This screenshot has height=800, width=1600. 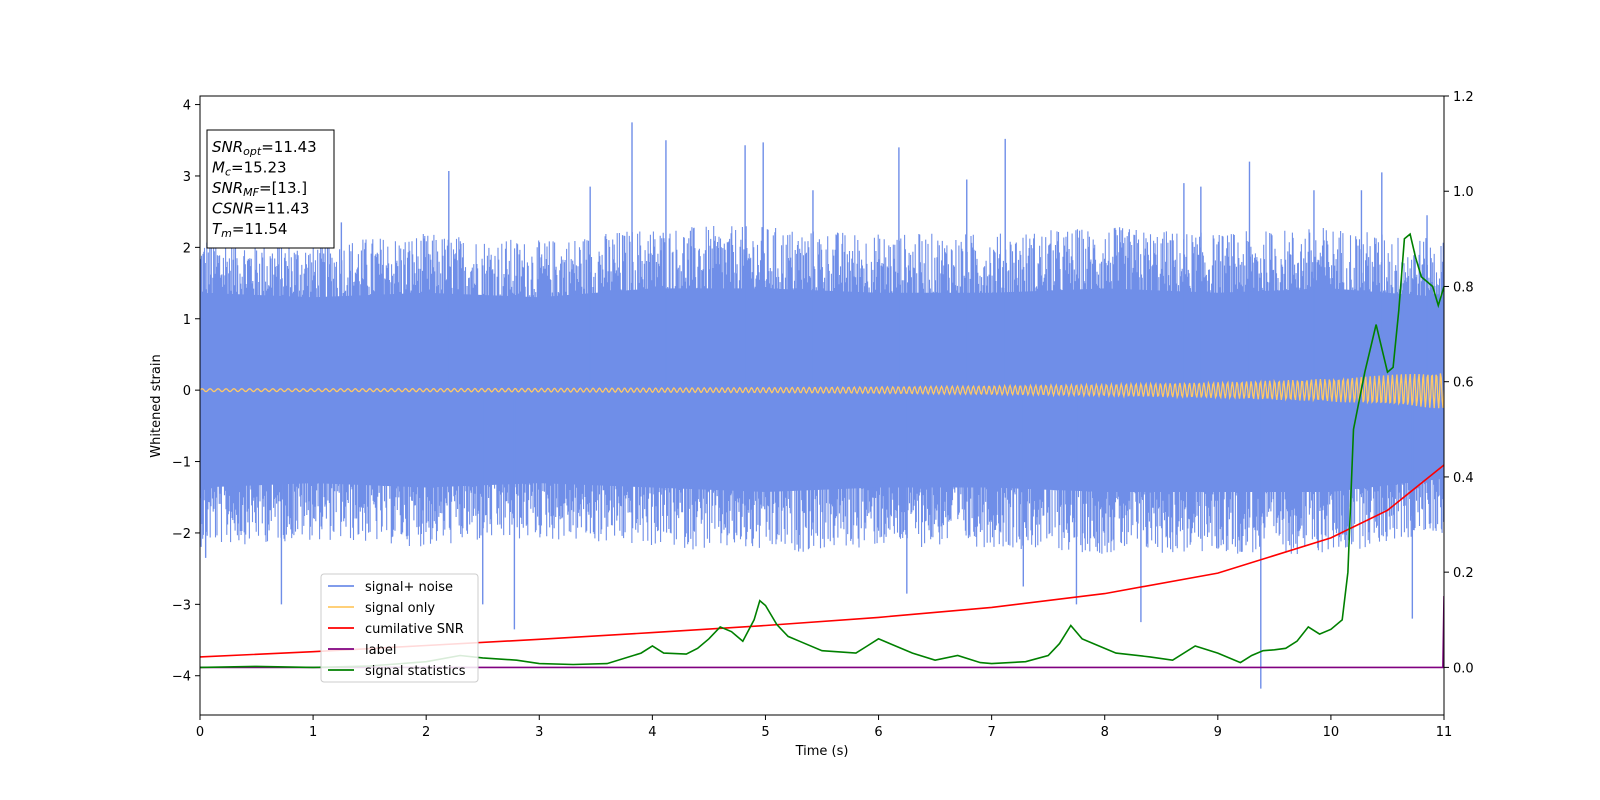 What do you see at coordinates (1463, 383) in the screenshot?
I see `y2-tick-label: 0.6` at bounding box center [1463, 383].